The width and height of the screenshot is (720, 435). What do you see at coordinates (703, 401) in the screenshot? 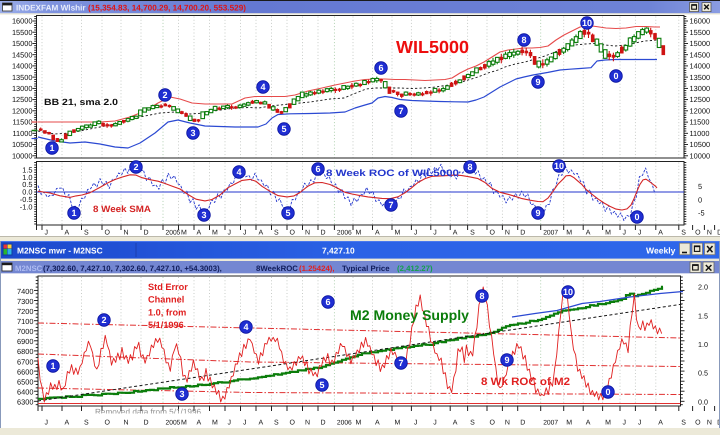
I see `svg-text: 0.0` at bounding box center [703, 401].